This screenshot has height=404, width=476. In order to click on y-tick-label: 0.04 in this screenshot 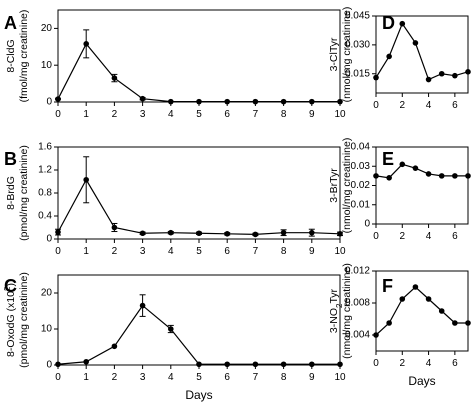, I will do `click(361, 147)`.